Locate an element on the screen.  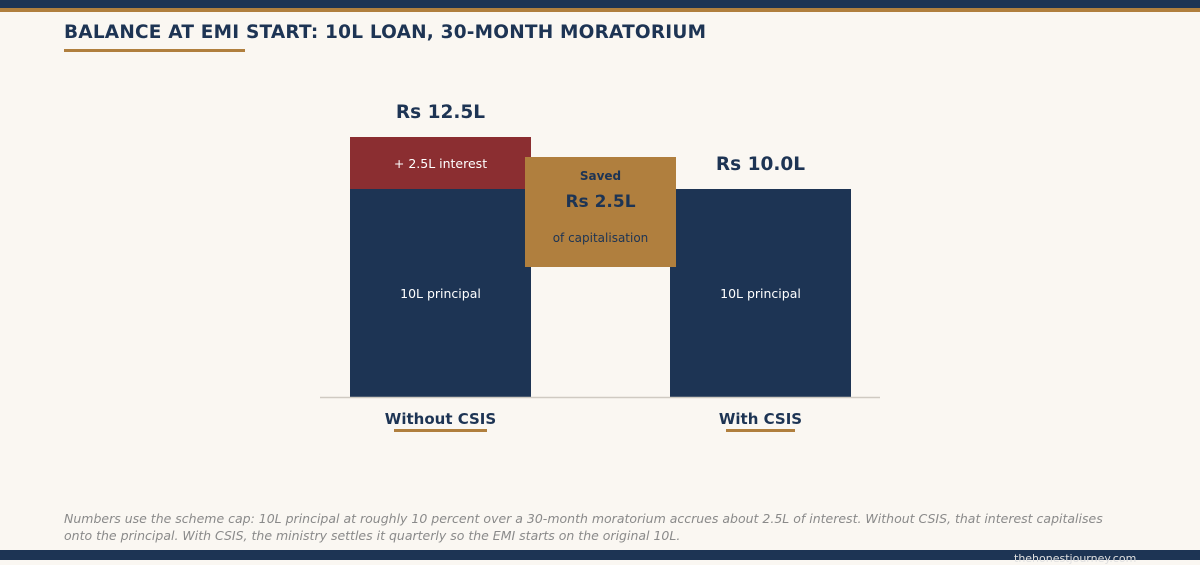
bottom-accent-bar is located at coordinates (600, 555).